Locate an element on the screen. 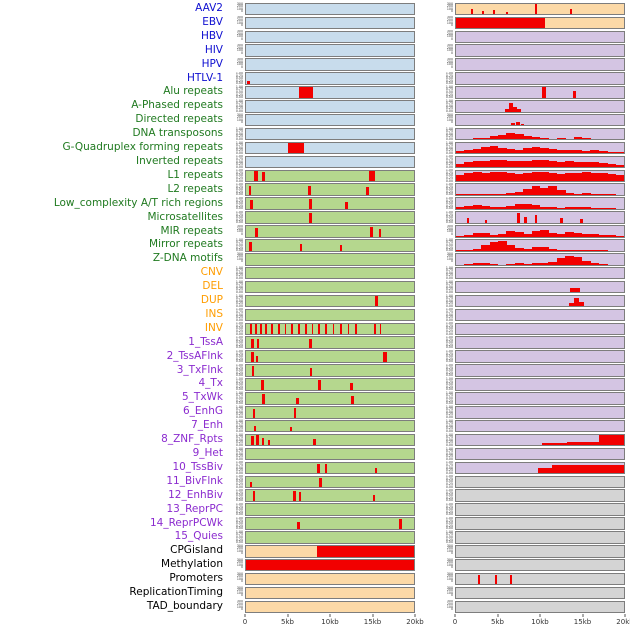  track-label: 14_ReprPCWk is located at coordinates (186, 522).